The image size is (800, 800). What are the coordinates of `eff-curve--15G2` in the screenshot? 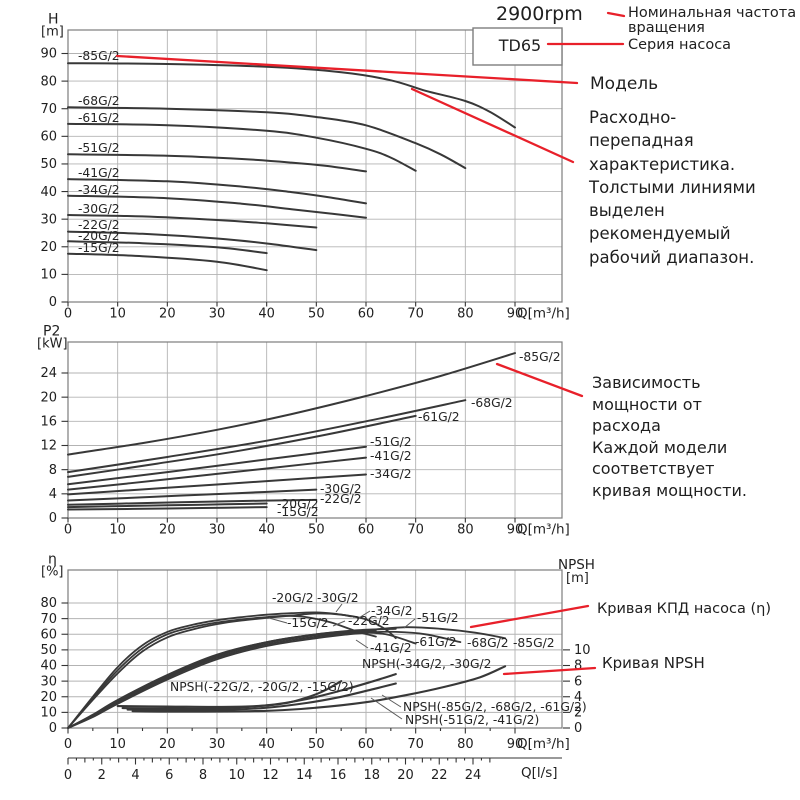 It's located at (222, 671).